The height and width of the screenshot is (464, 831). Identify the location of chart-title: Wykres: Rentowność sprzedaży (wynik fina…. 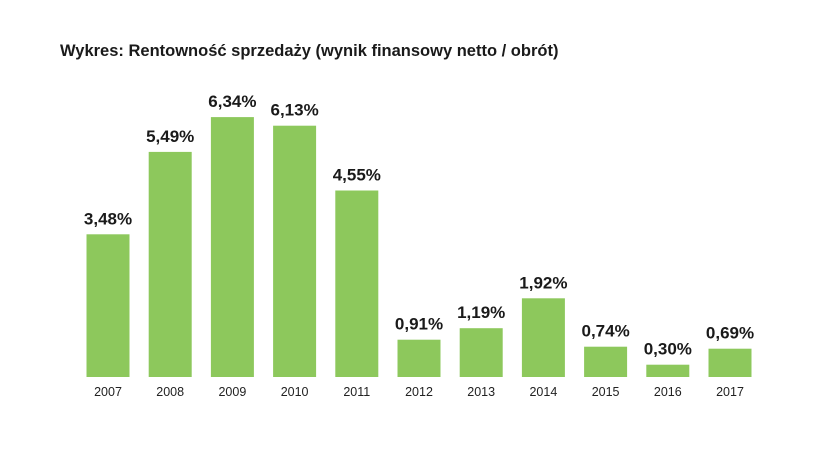
(309, 51).